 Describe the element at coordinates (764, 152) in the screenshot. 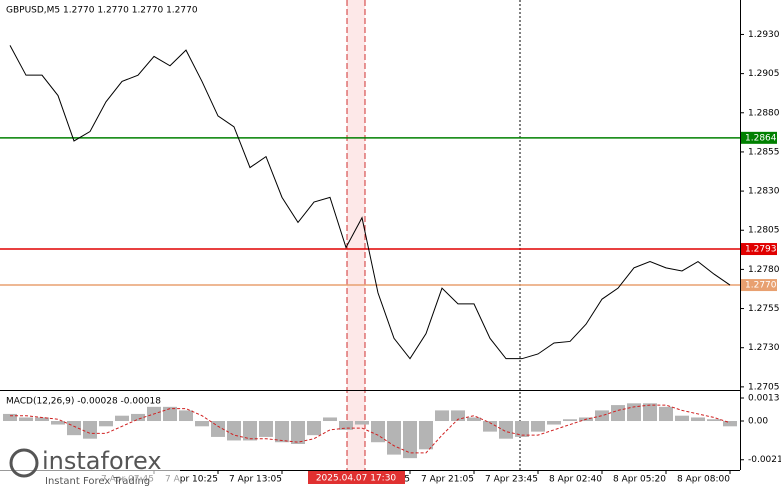

I see `y-tick-label: 1.2855` at that location.